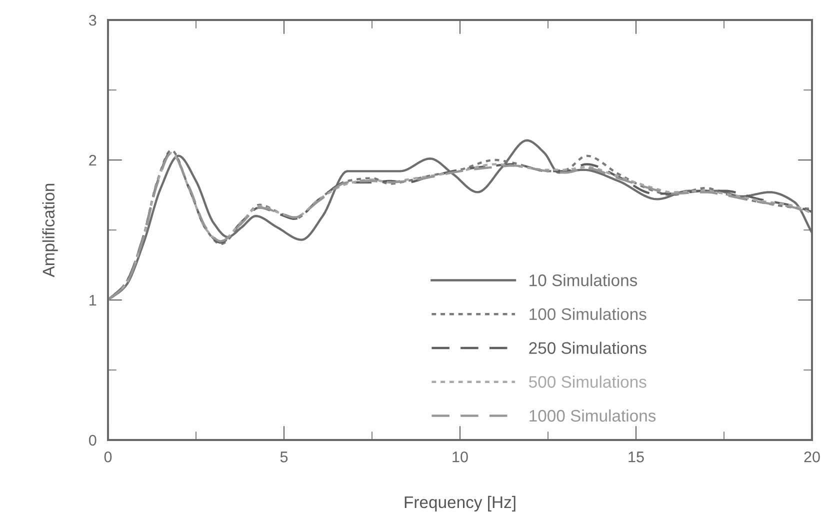  Describe the element at coordinates (636, 457) in the screenshot. I see `x-tick-label: 15` at that location.